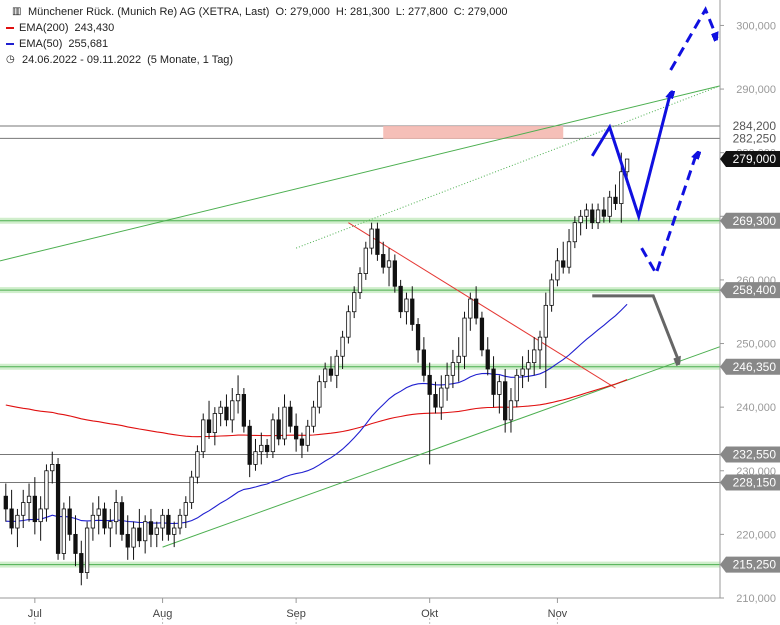 The width and height of the screenshot is (780, 625). I want to click on price-marker: 215,250, so click(750, 564).